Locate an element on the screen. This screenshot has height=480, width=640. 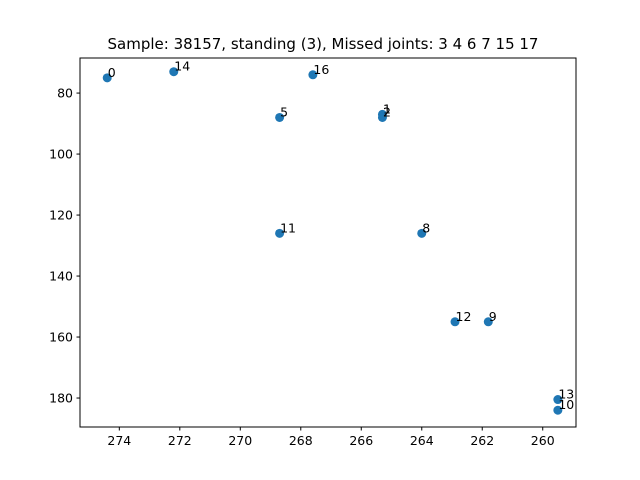
y-axis: 80 100 120 140 160 180 is located at coordinates (64, 246).